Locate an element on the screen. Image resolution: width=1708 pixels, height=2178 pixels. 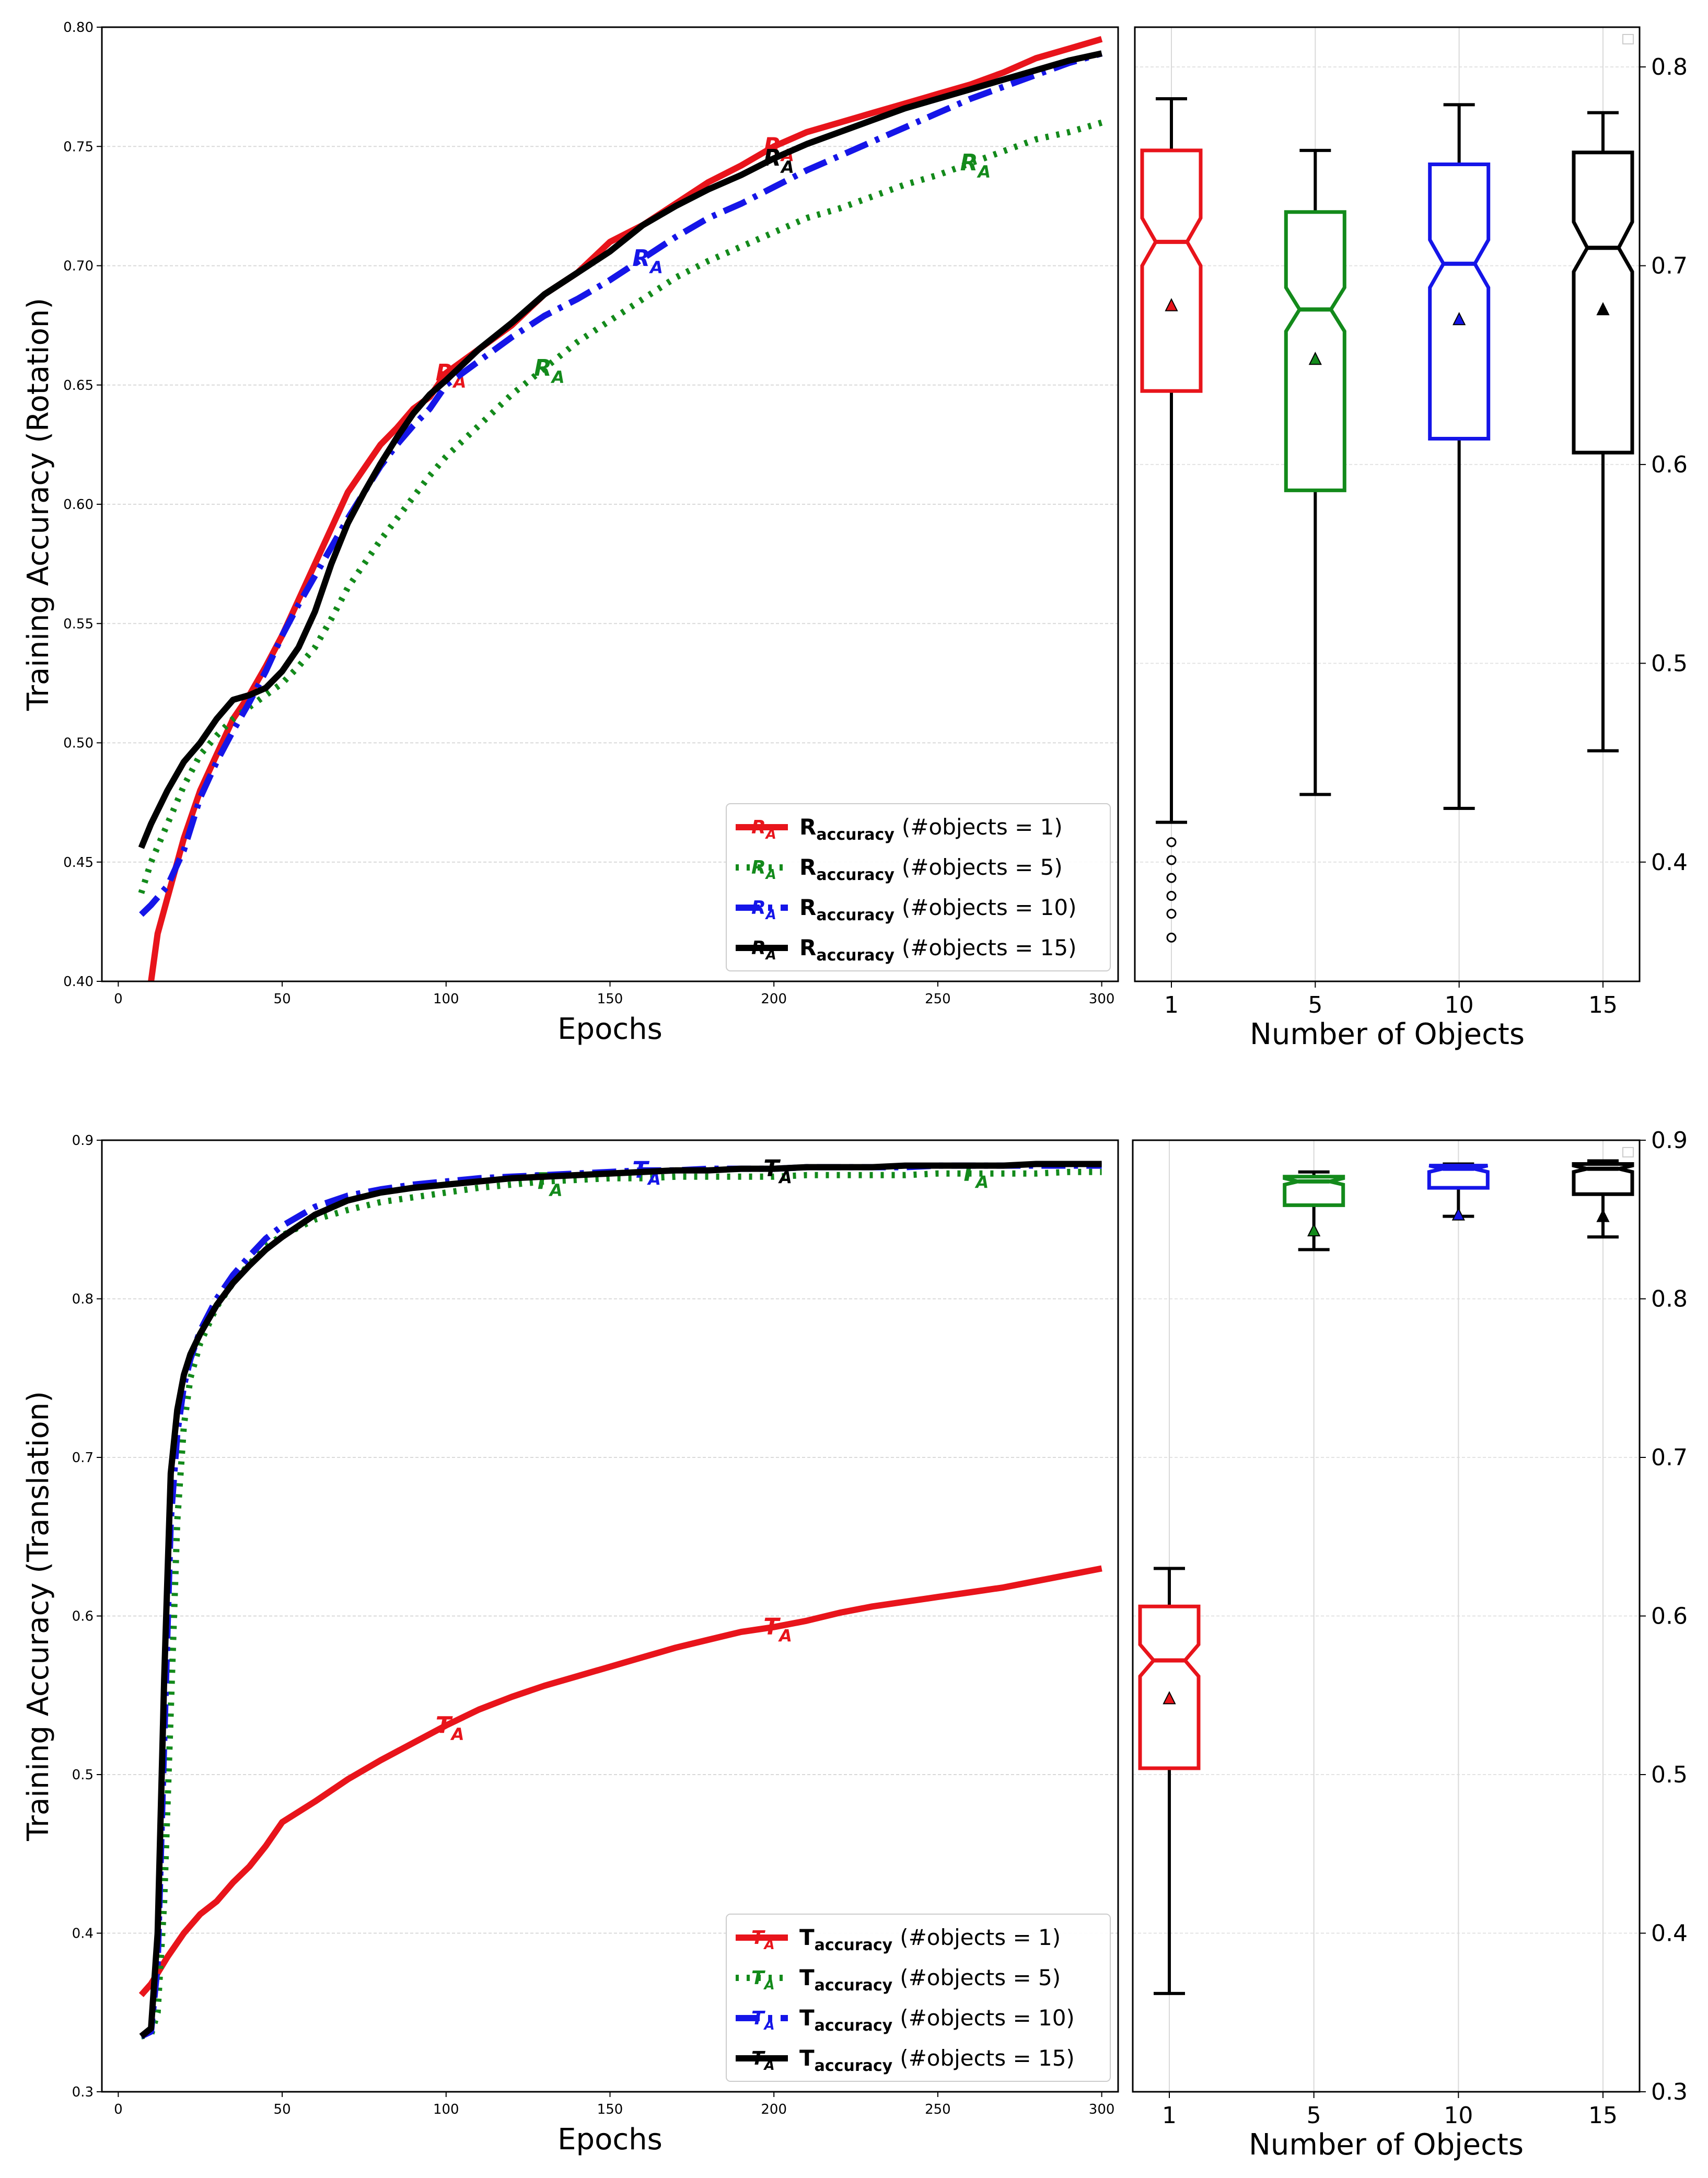
x-tick-label: 200 is located at coordinates (774, 2109).